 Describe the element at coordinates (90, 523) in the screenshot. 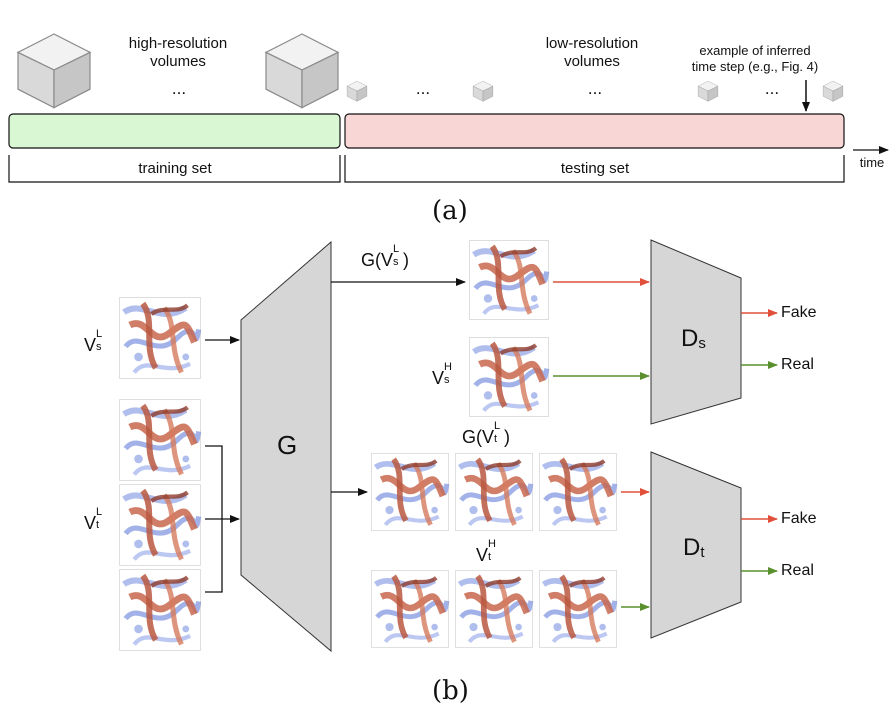

I see `vtl-base: V` at that location.